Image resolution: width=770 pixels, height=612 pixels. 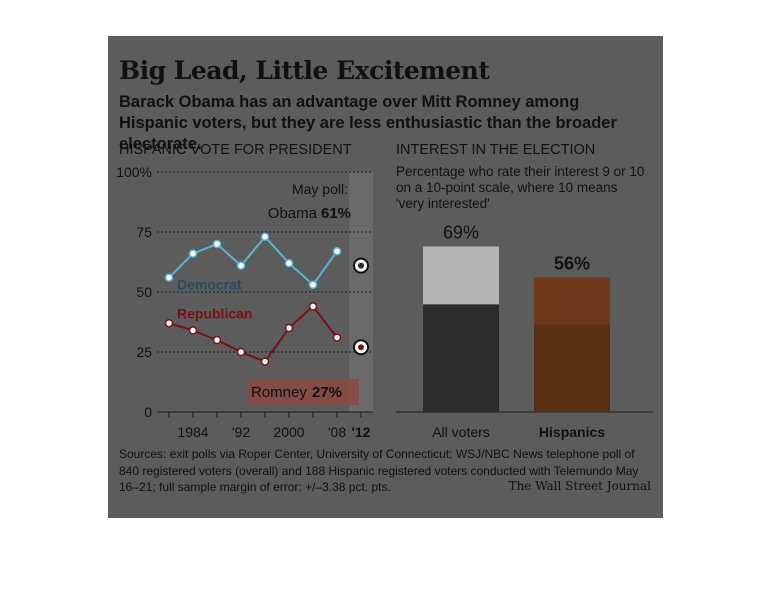 What do you see at coordinates (253, 261) in the screenshot?
I see `series-line-democrat` at bounding box center [253, 261].